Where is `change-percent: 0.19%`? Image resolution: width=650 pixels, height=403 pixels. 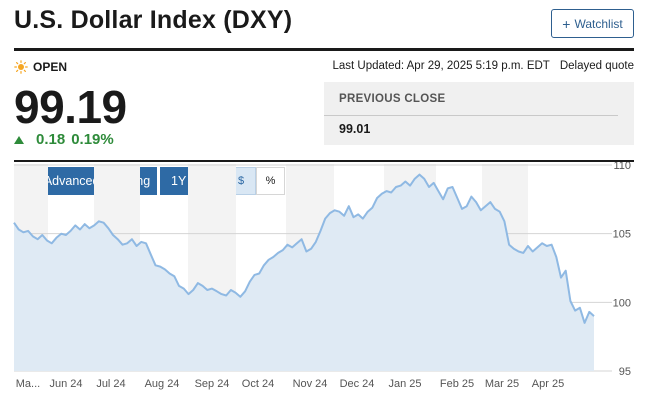
change-percent: 0.19% is located at coordinates (92, 139).